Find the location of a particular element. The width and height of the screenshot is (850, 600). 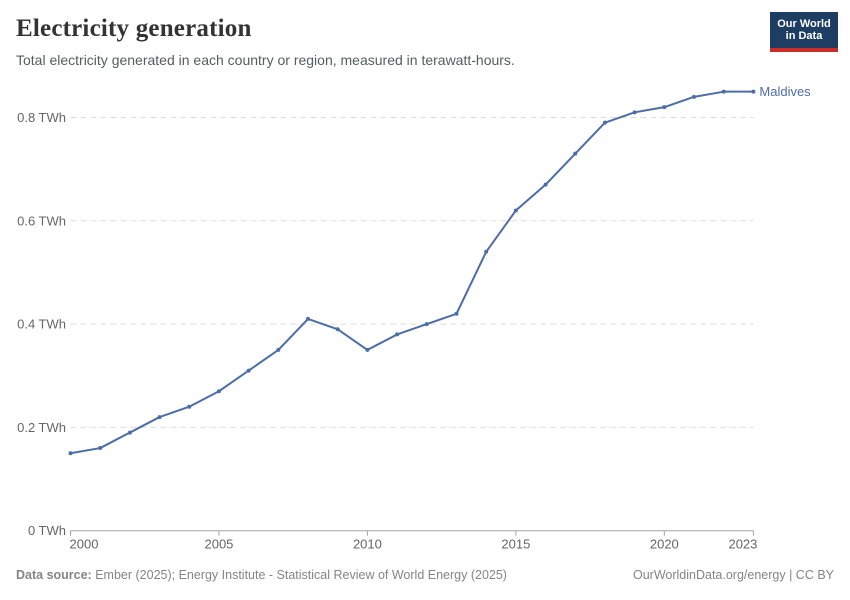

x-axis-tick-label: 2010 is located at coordinates (367, 544).